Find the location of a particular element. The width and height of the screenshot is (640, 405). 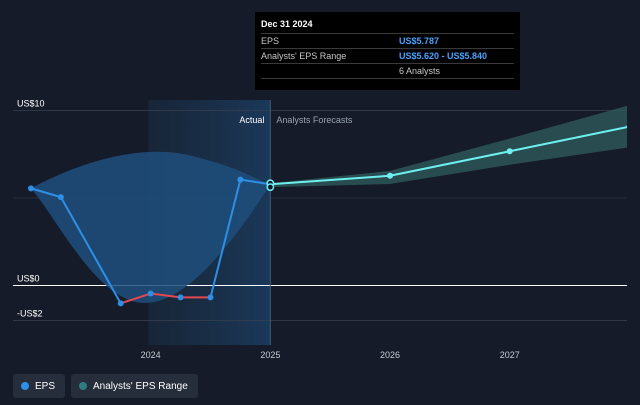

tooltip-label: EPS is located at coordinates (270, 41).